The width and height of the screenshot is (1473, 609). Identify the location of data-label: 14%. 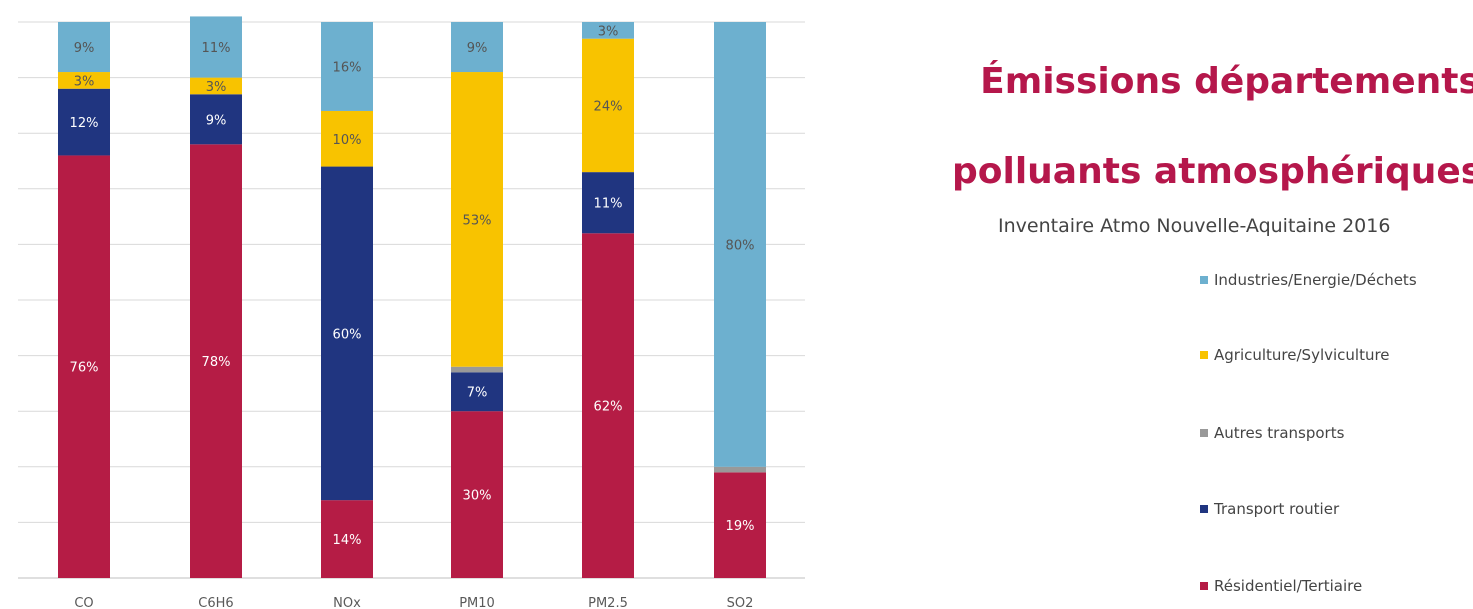
(347, 540).